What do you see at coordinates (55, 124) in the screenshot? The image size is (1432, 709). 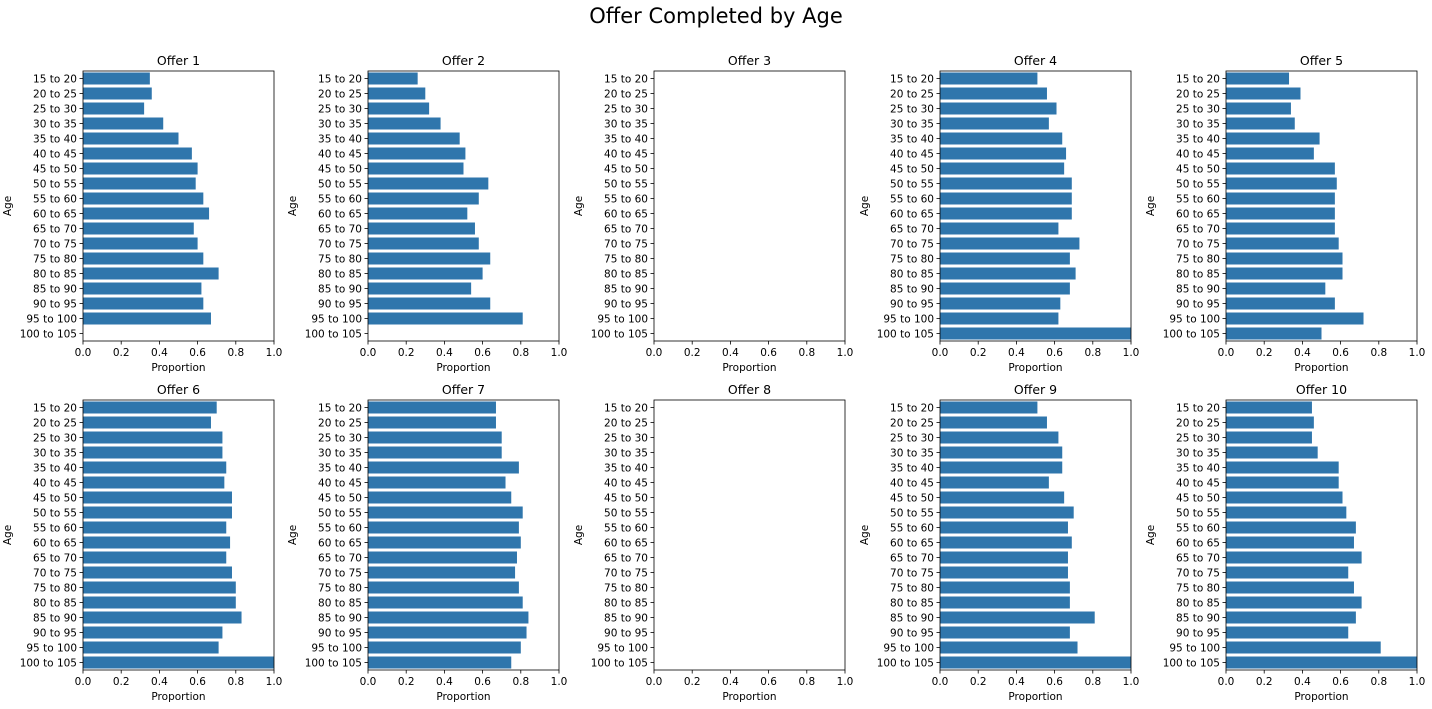 I see `ytick-label-offer1-3: 30 to 35` at bounding box center [55, 124].